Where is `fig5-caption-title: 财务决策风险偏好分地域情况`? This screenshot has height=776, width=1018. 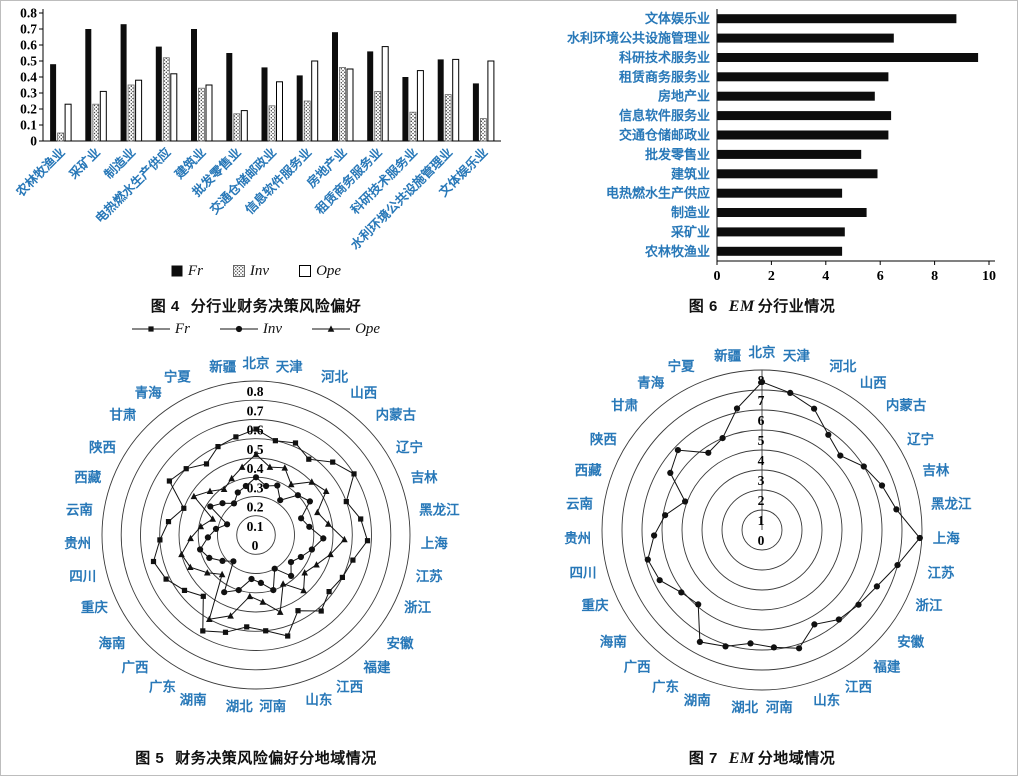 fig5-caption-title: 财务决策风险偏好分地域情况 is located at coordinates (276, 758).